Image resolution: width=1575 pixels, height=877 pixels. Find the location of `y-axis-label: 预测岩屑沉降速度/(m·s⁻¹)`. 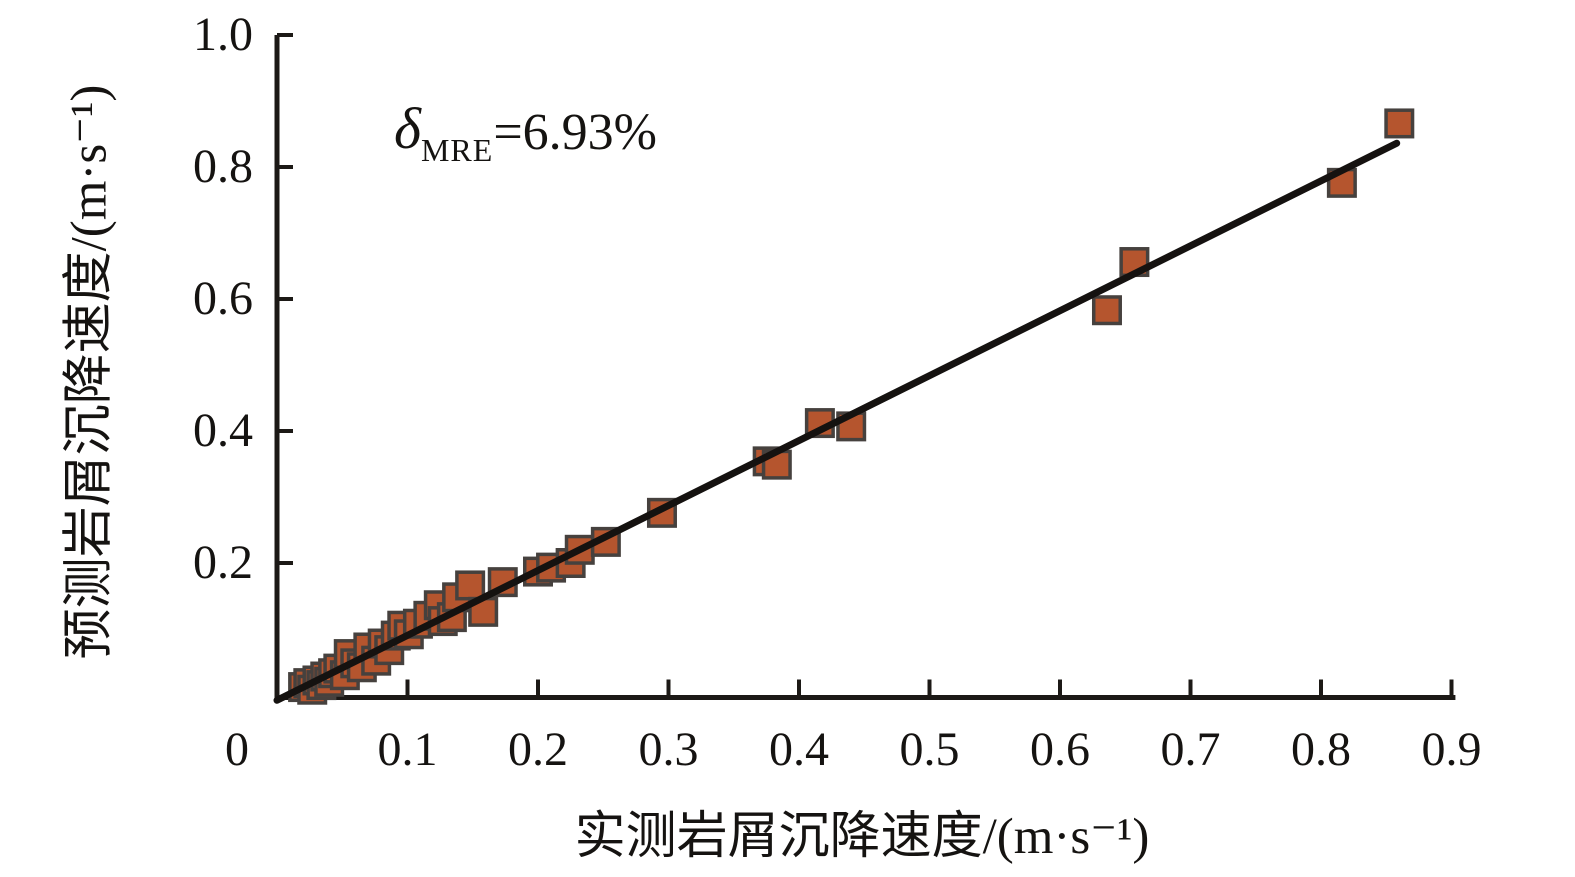

y-axis-label: 预测岩屑沉降速度/(m·s⁻¹) is located at coordinates (89, 372).